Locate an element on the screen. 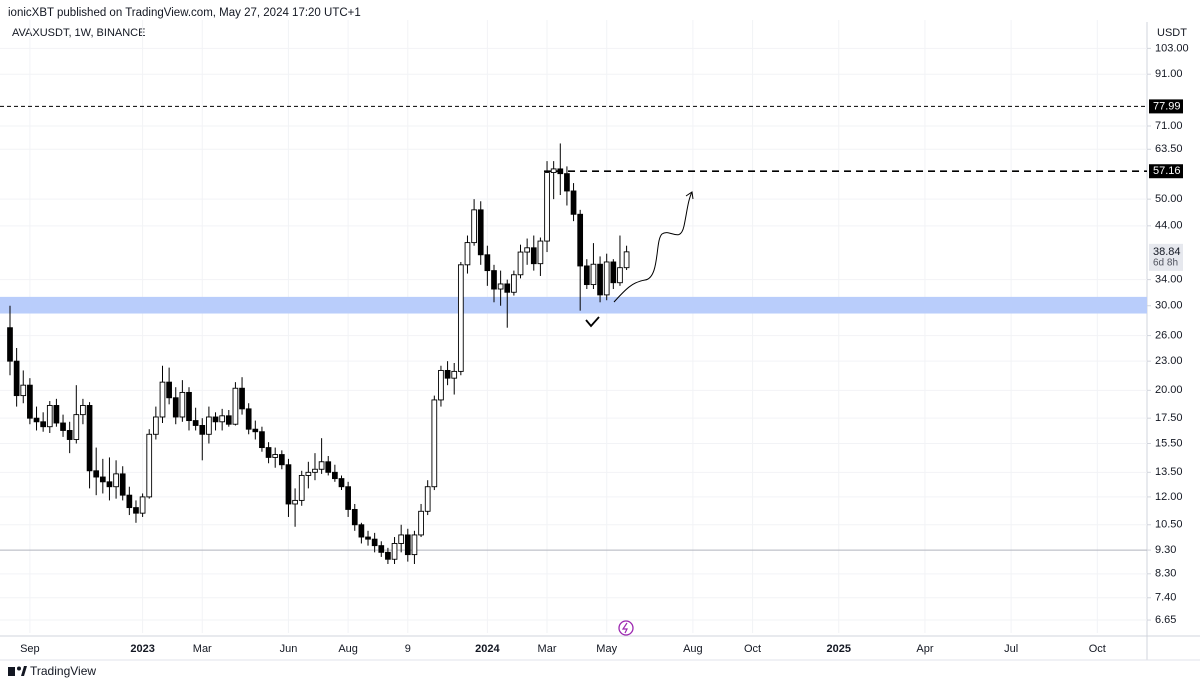 This screenshot has width=1200, height=685. y-tick-label: 9.30 is located at coordinates (1165, 550).